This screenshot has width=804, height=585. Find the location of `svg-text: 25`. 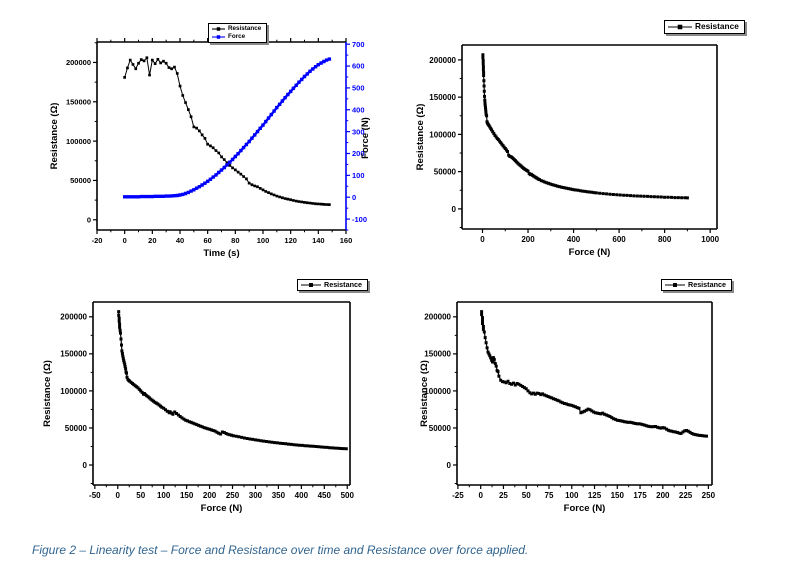

svg-text: 25 is located at coordinates (503, 495).